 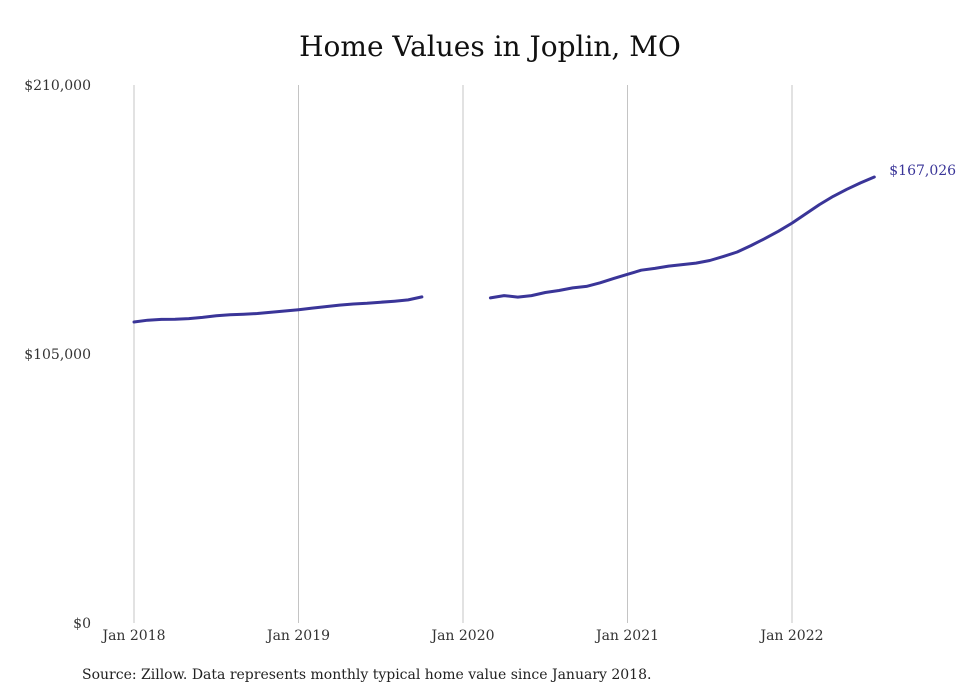 What do you see at coordinates (790, 636) in the screenshot?
I see `x-tick-label-4: Jan 2022` at bounding box center [790, 636].